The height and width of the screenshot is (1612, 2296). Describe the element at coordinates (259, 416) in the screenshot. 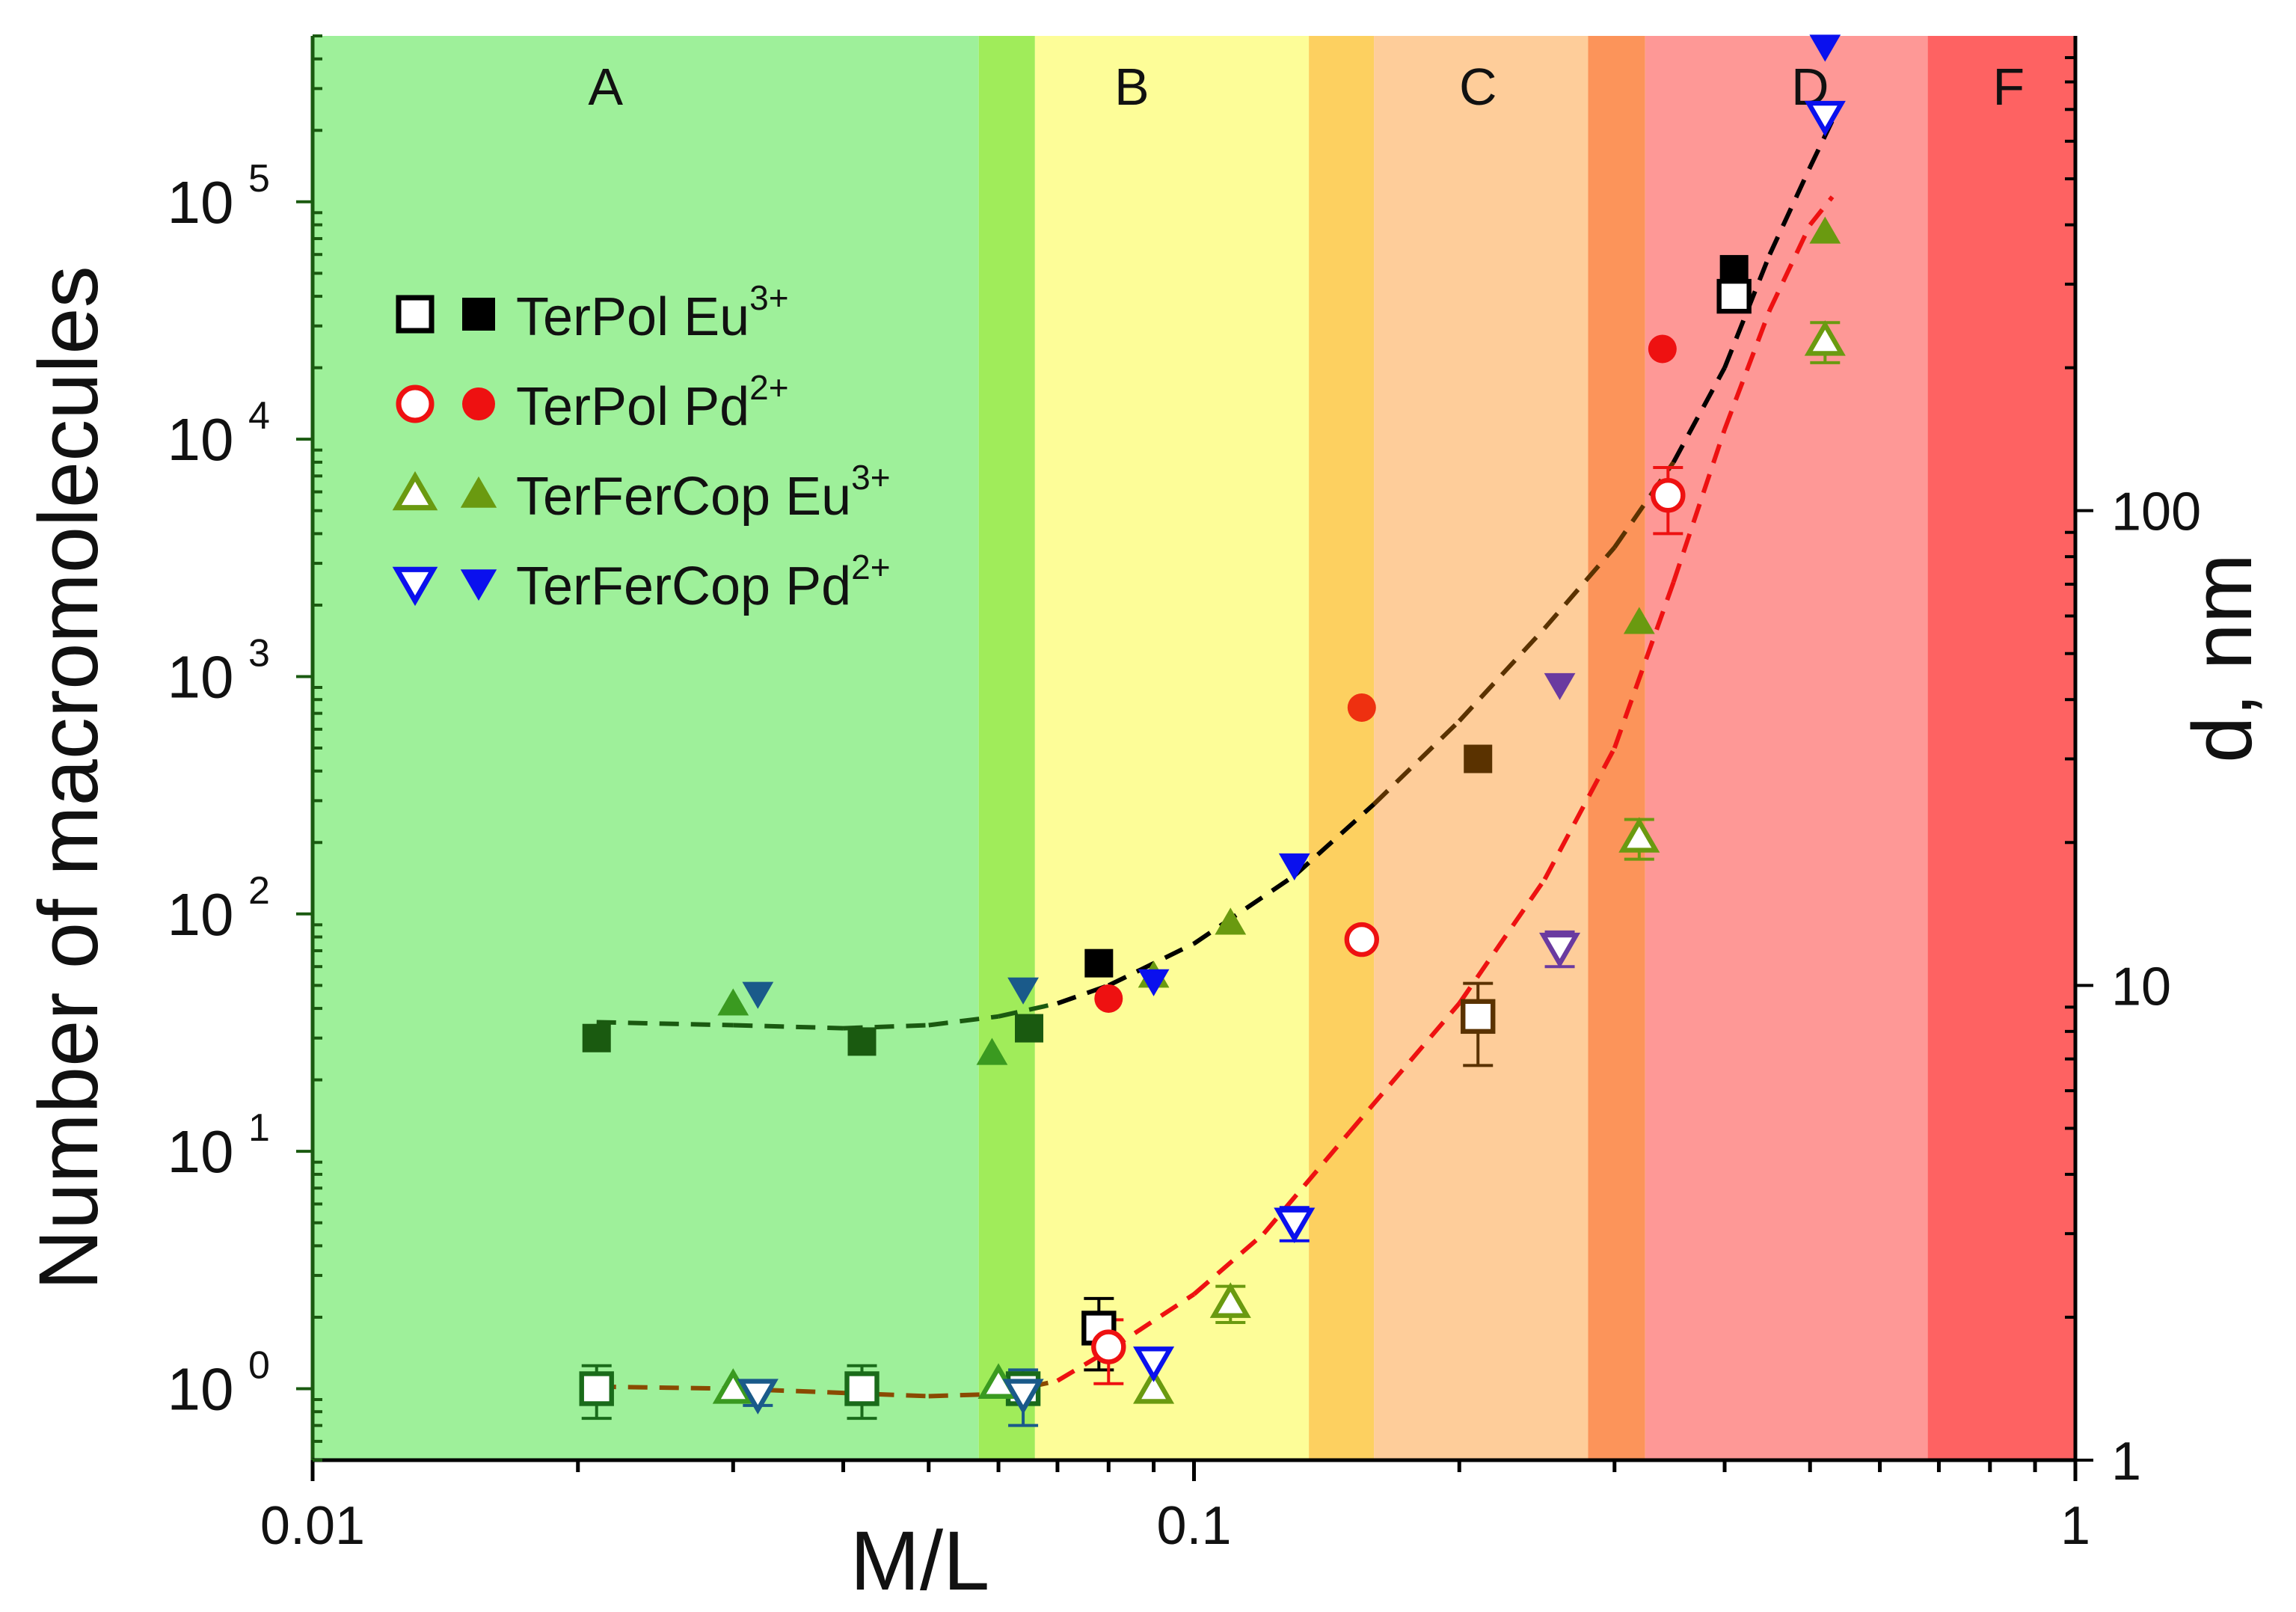

I see `y-tick-exponent-4: 4` at that location.